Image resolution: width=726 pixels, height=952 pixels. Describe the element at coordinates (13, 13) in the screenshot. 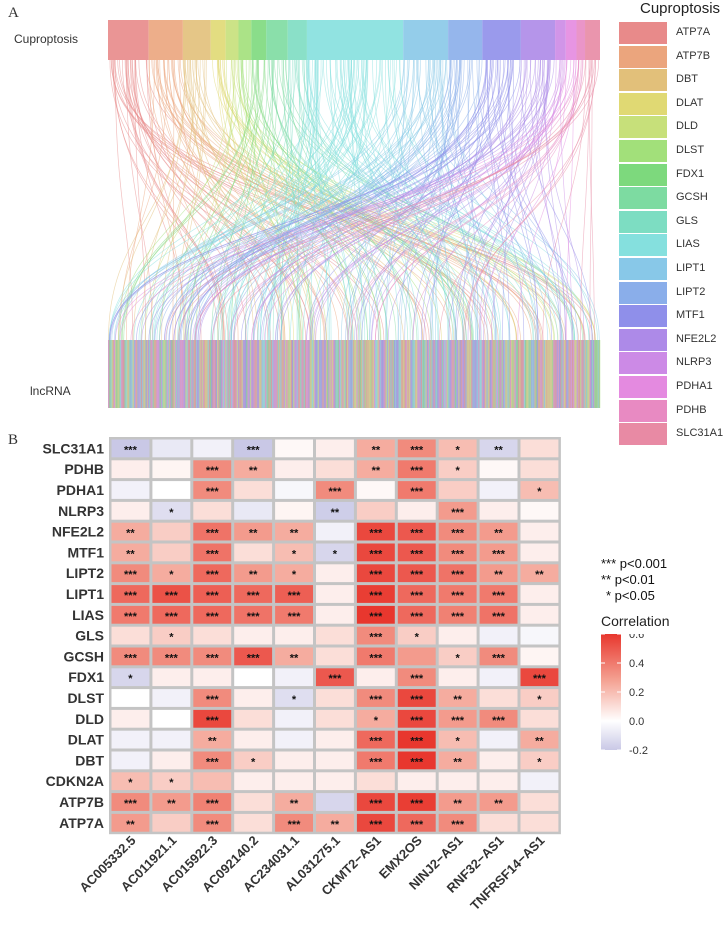

I see `panel-a-letter: A` at that location.